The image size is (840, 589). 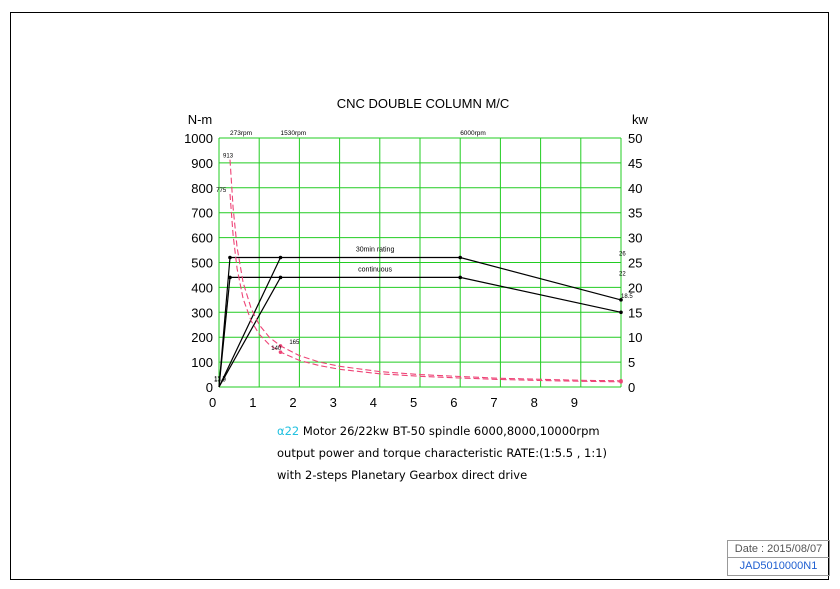 I want to click on x-tick-label: 5, so click(x=413, y=402).